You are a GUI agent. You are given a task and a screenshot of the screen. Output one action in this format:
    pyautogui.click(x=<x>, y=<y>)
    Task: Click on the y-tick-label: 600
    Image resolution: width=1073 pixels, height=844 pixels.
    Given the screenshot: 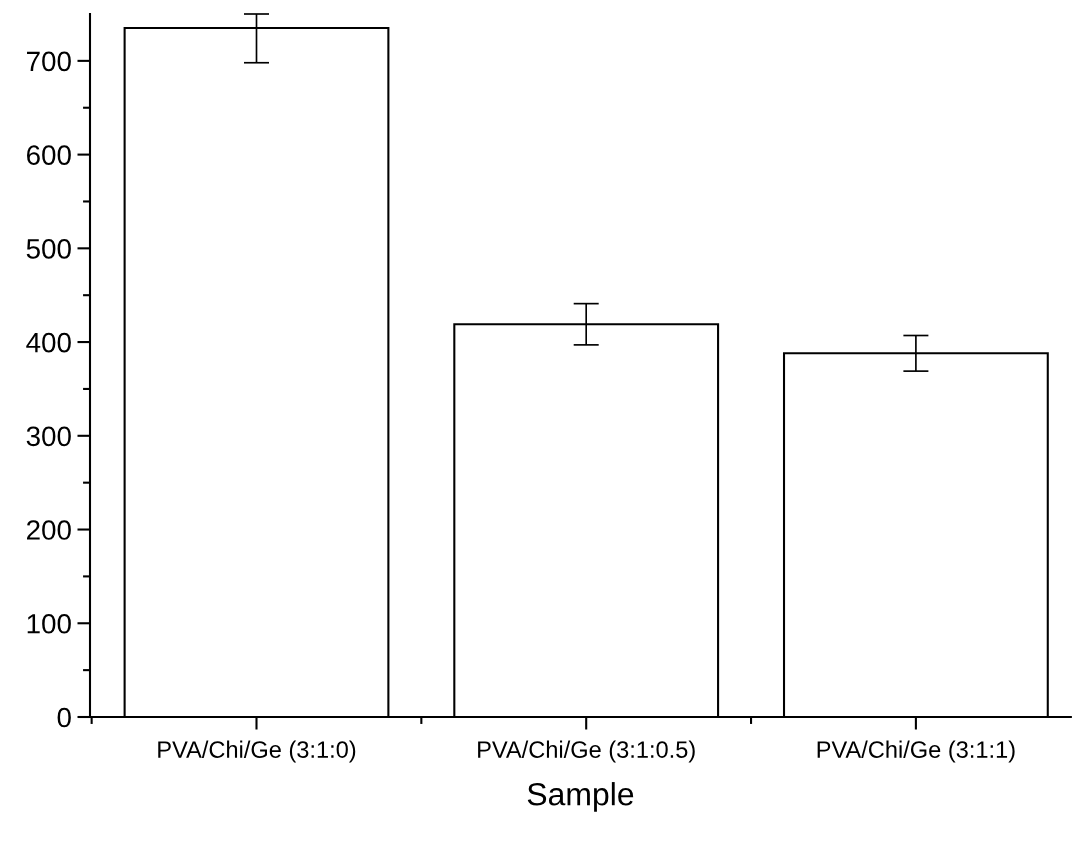 What is the action you would take?
    pyautogui.click(x=49, y=155)
    